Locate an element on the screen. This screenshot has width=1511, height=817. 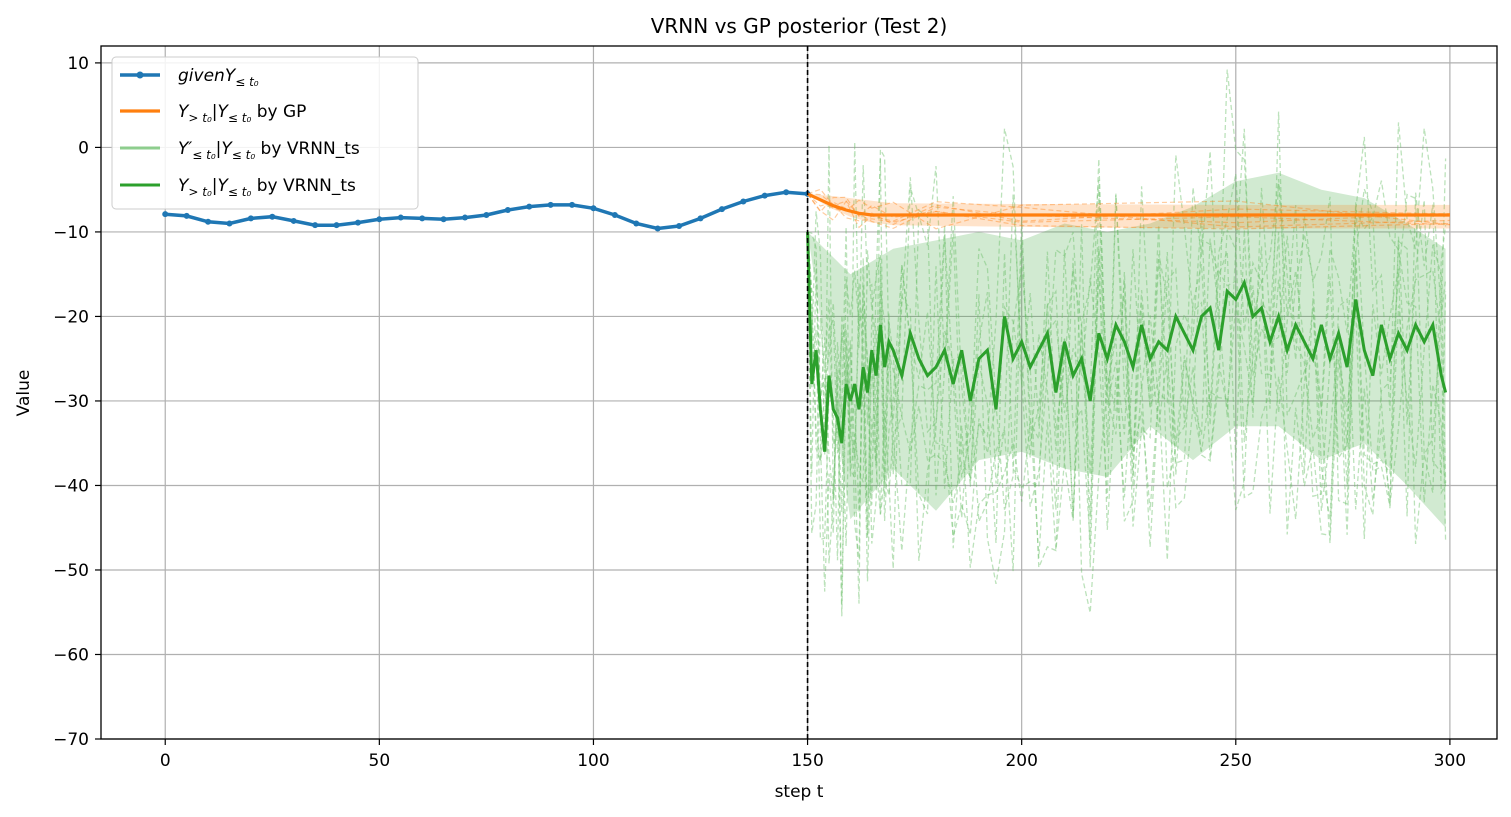
y-tick-label: −40 is located at coordinates (71, 486).